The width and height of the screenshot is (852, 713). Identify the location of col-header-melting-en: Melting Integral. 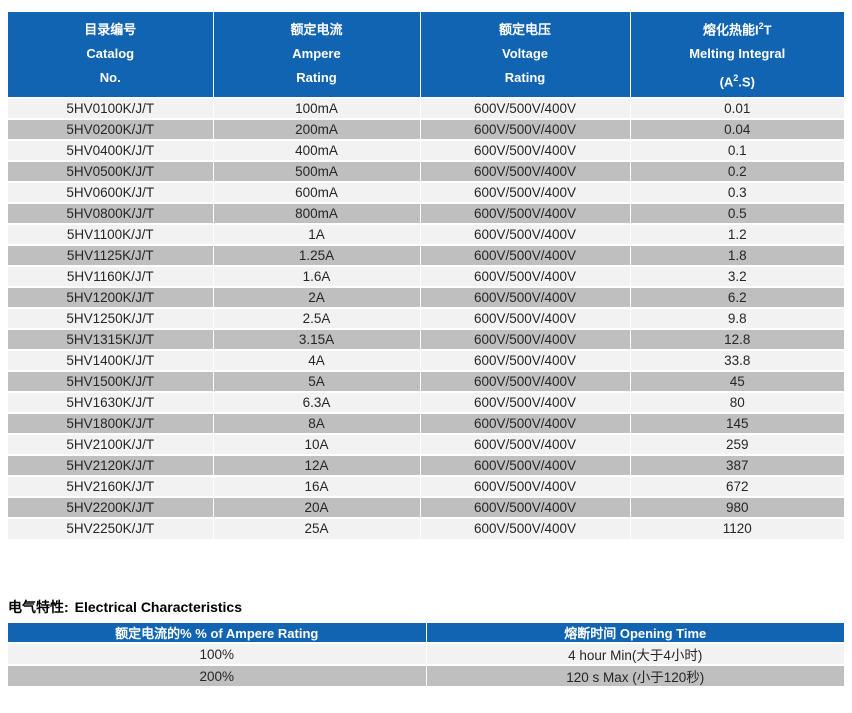
(737, 54).